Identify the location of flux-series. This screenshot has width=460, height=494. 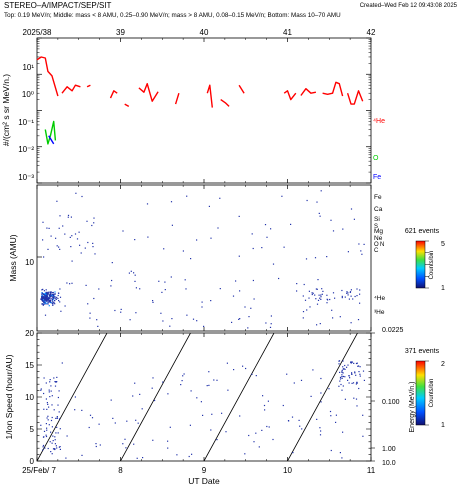
(200, 100).